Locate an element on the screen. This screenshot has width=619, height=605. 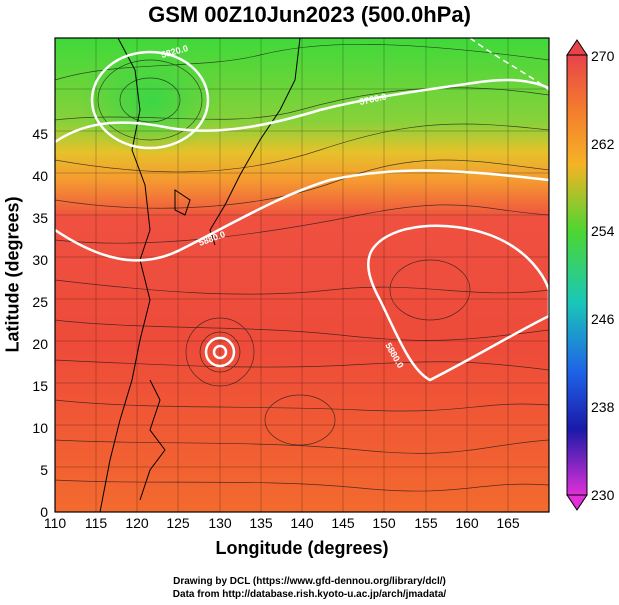
colorbar-tick-label: 270 is located at coordinates (603, 56).